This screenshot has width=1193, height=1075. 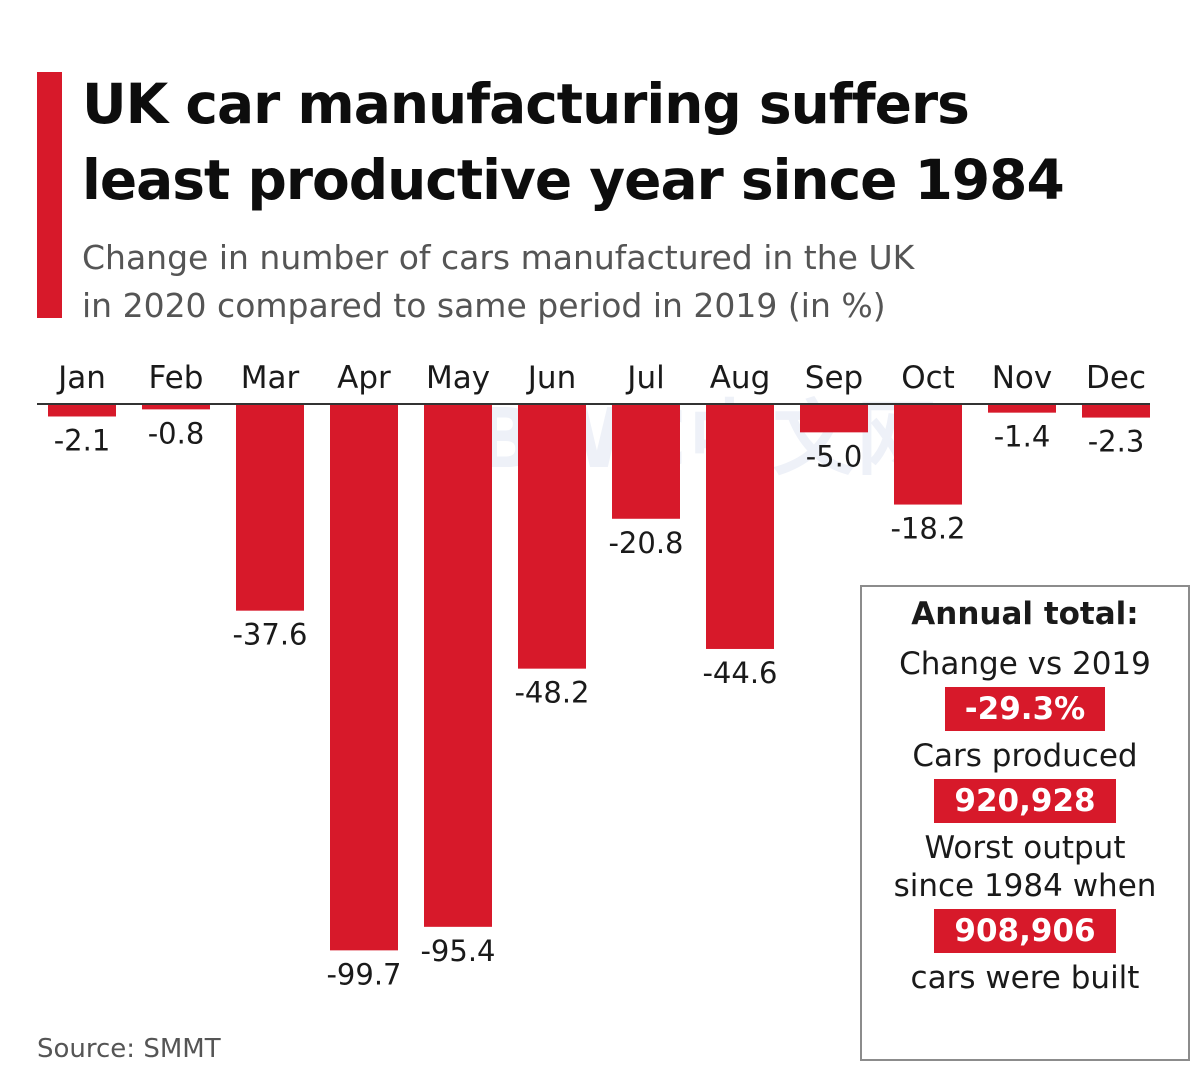 What do you see at coordinates (739, 673) in the screenshot?
I see `value-label-aug: -44.6` at bounding box center [739, 673].